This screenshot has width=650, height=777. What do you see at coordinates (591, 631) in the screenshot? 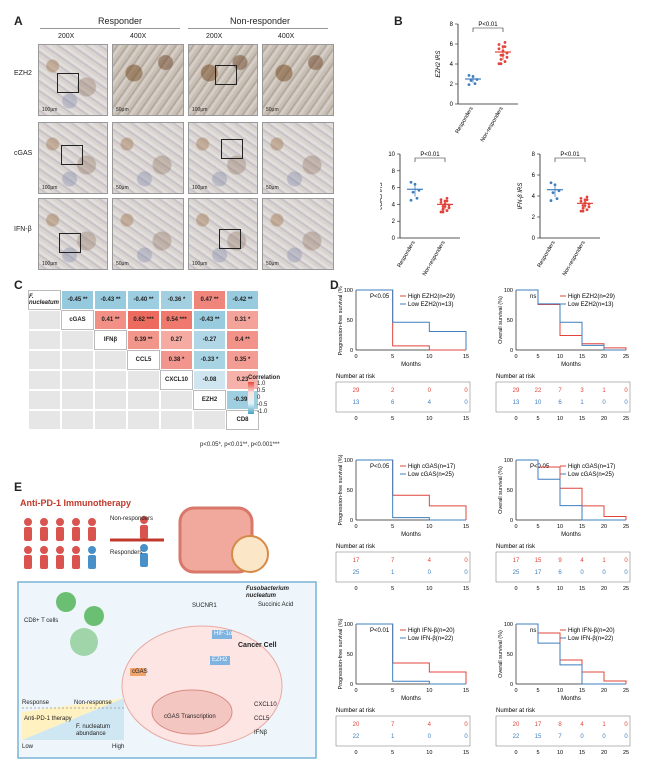
I see `km-legend-high: High IFN-β(n=20)` at bounding box center [591, 631].